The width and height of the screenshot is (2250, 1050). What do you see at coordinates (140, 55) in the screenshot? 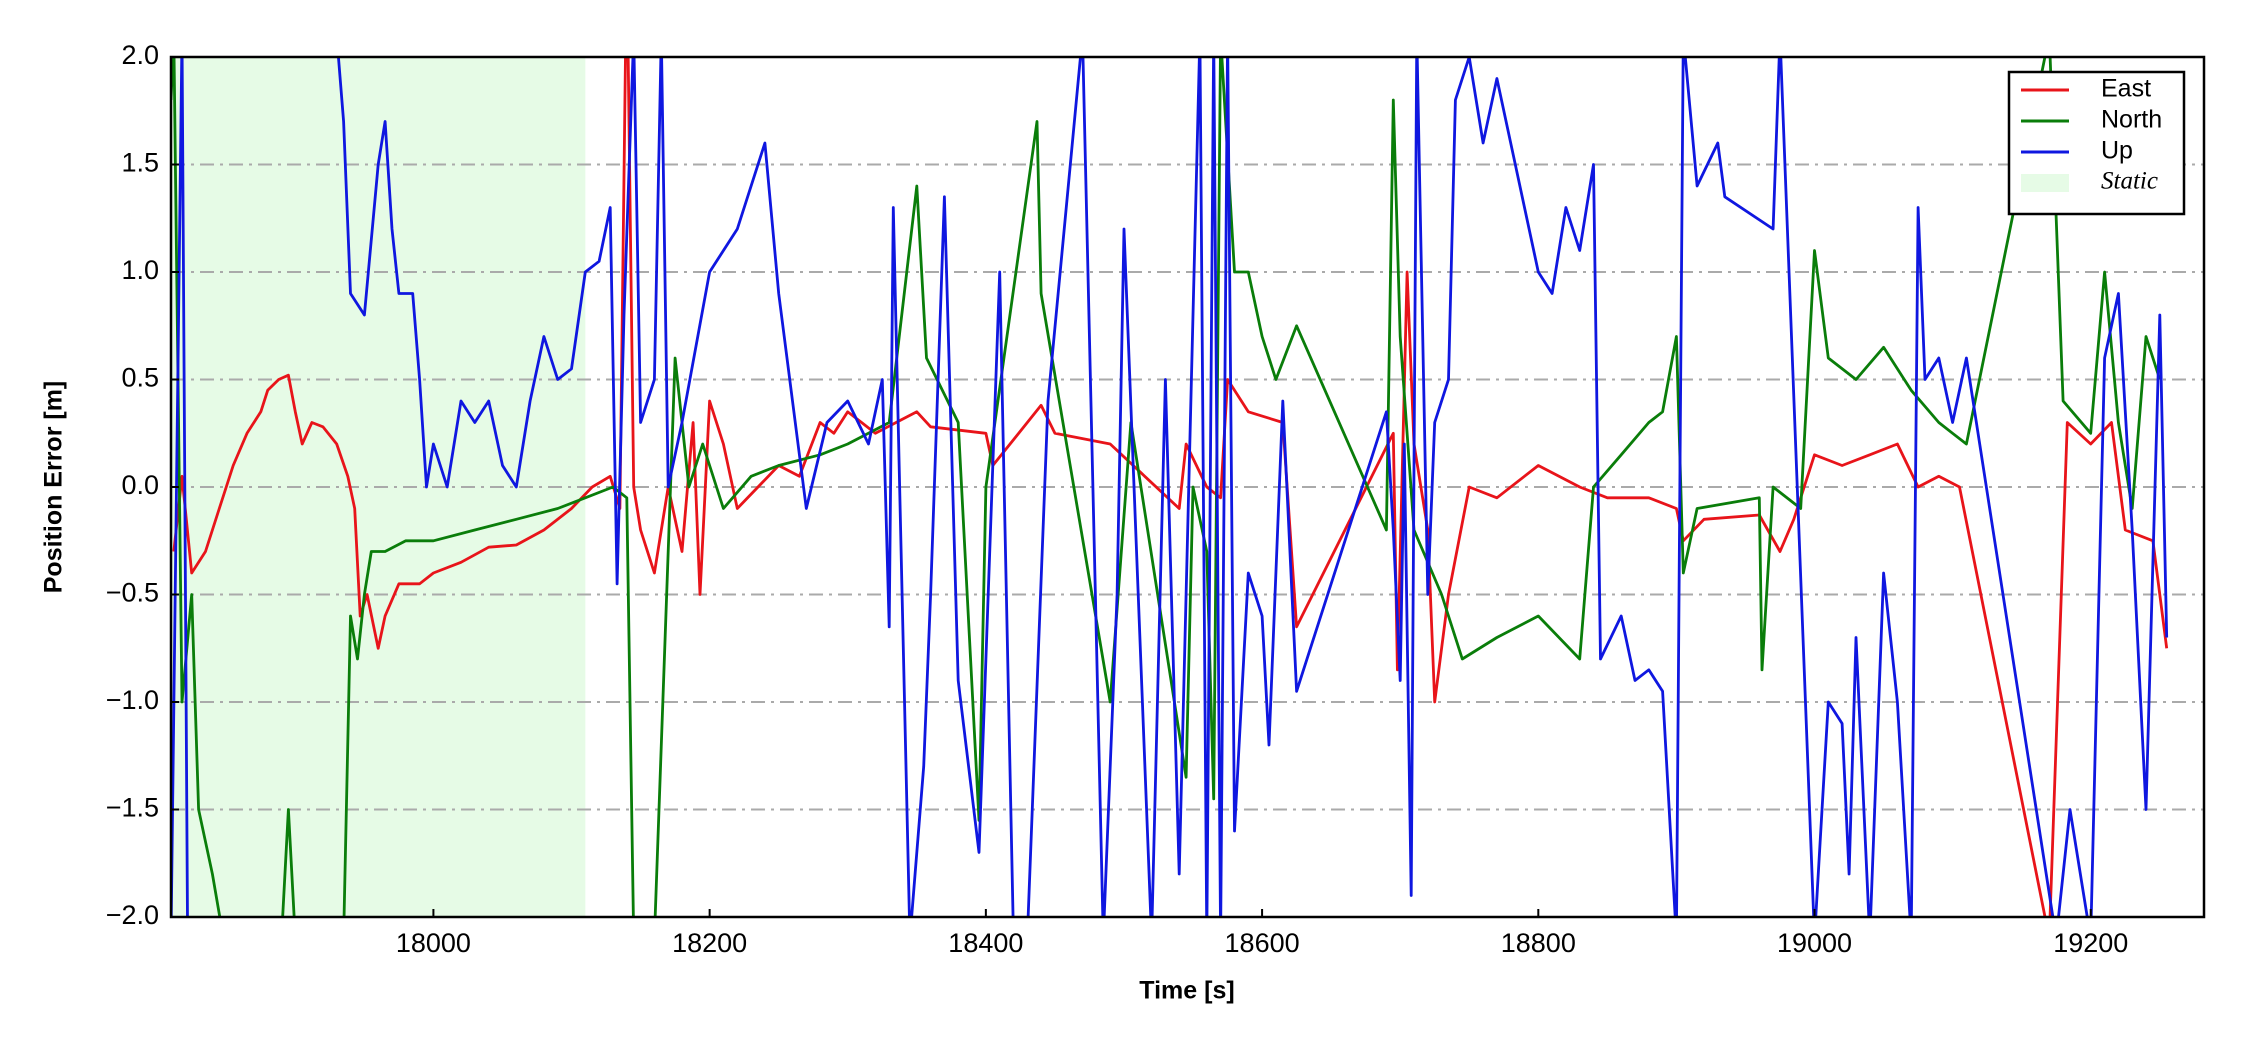
I see `y-tick-label: 2.0` at bounding box center [140, 55].